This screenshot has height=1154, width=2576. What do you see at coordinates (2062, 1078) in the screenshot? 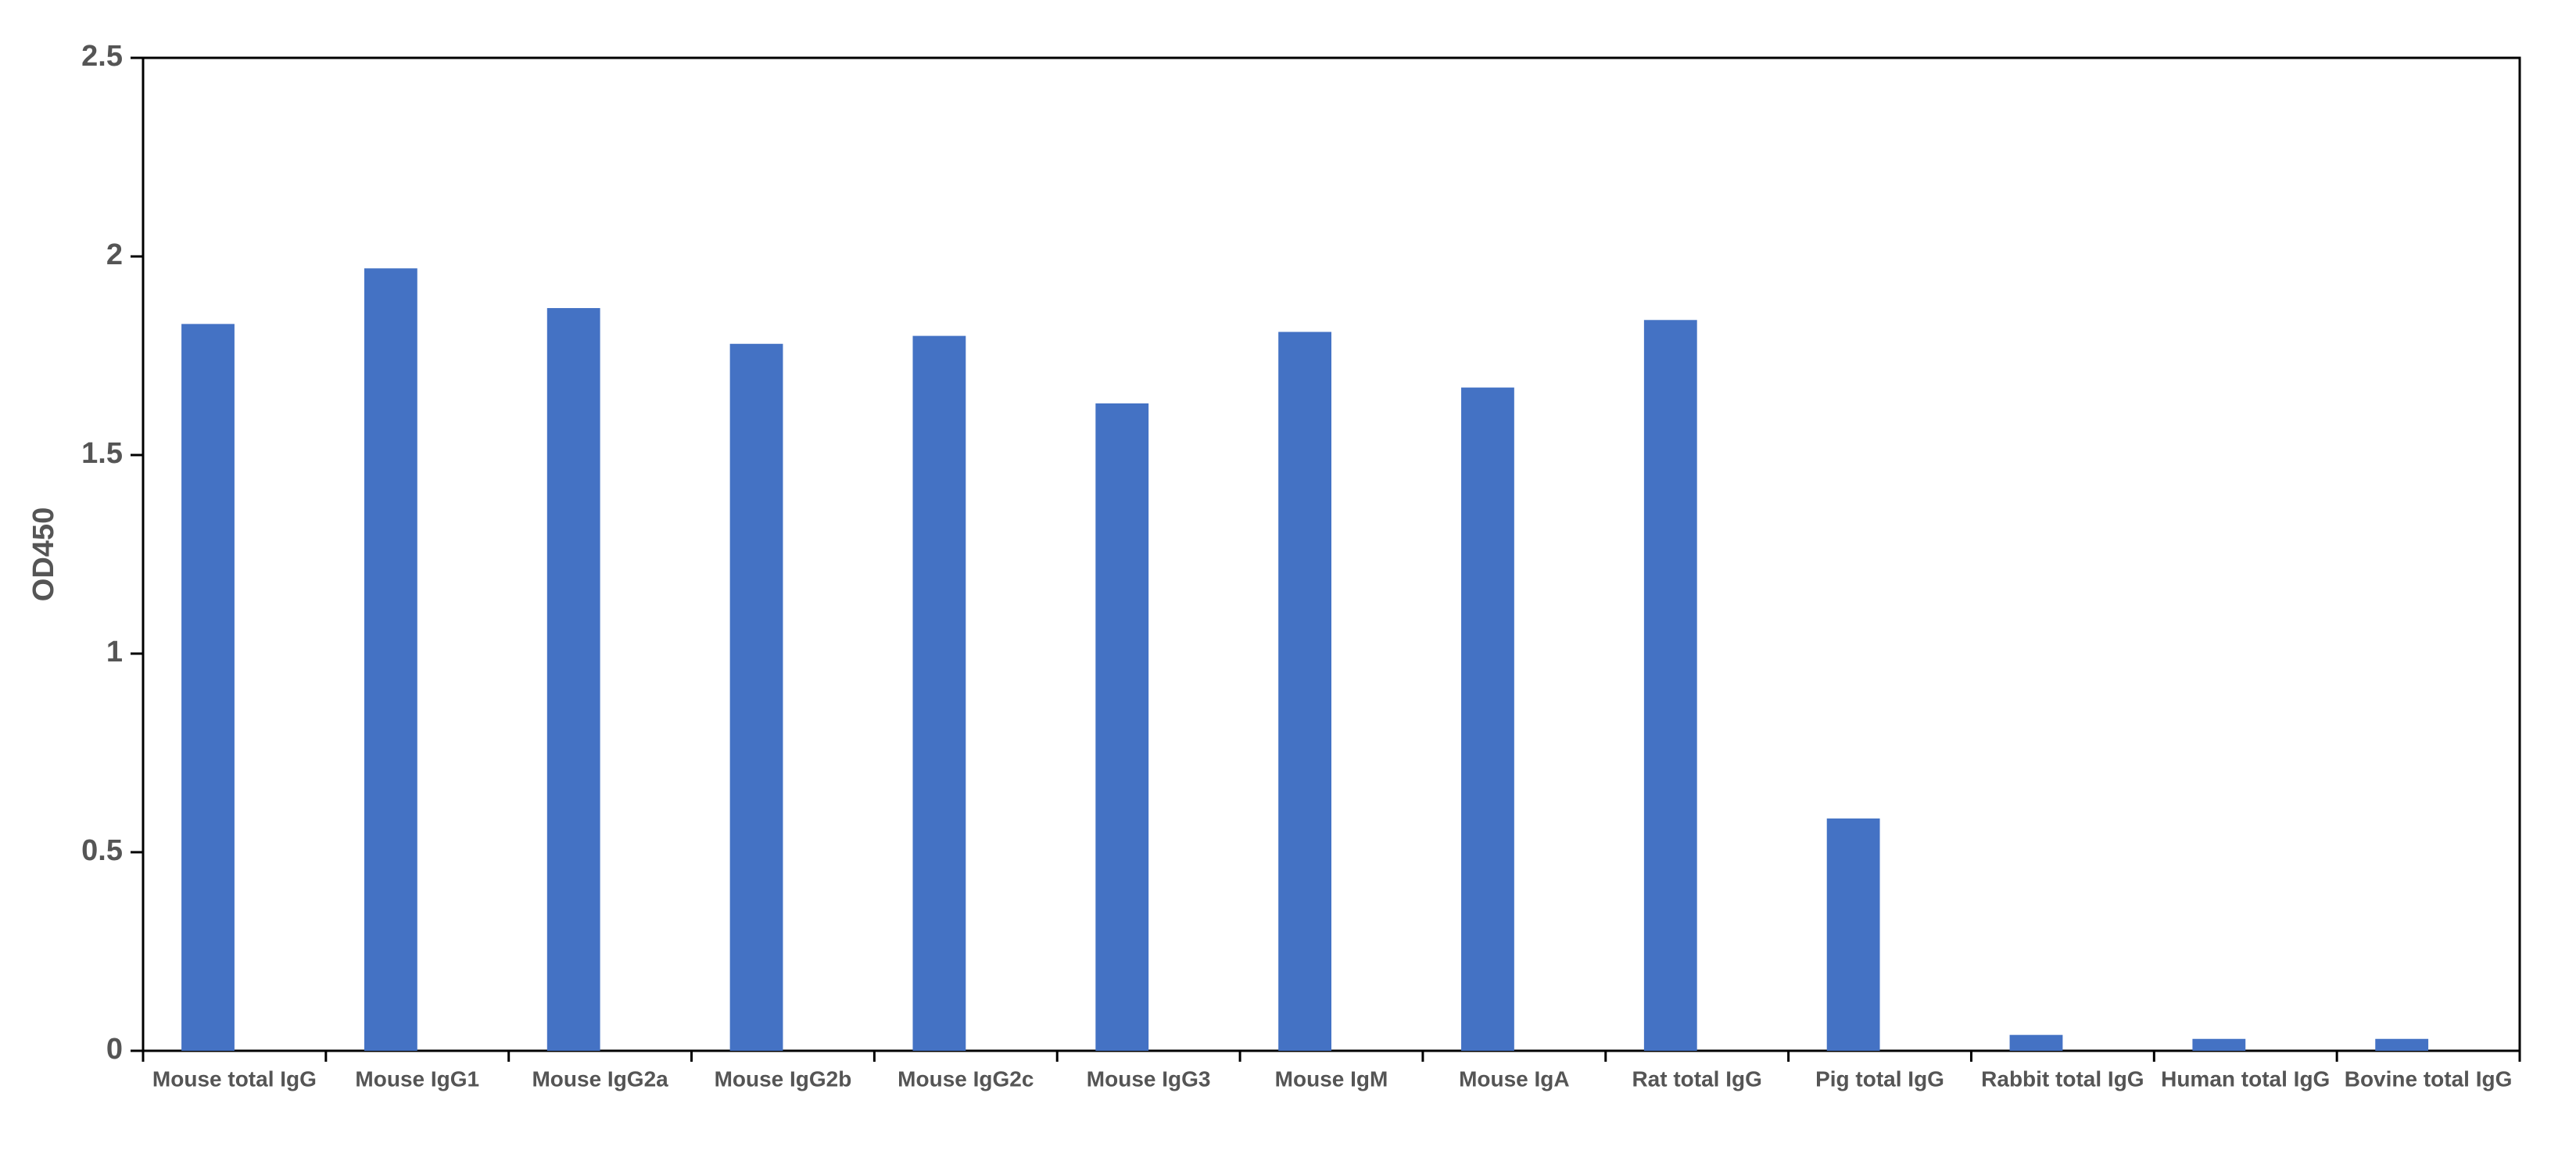
I see `x-tick-label: Rabbit total IgG` at bounding box center [2062, 1078].